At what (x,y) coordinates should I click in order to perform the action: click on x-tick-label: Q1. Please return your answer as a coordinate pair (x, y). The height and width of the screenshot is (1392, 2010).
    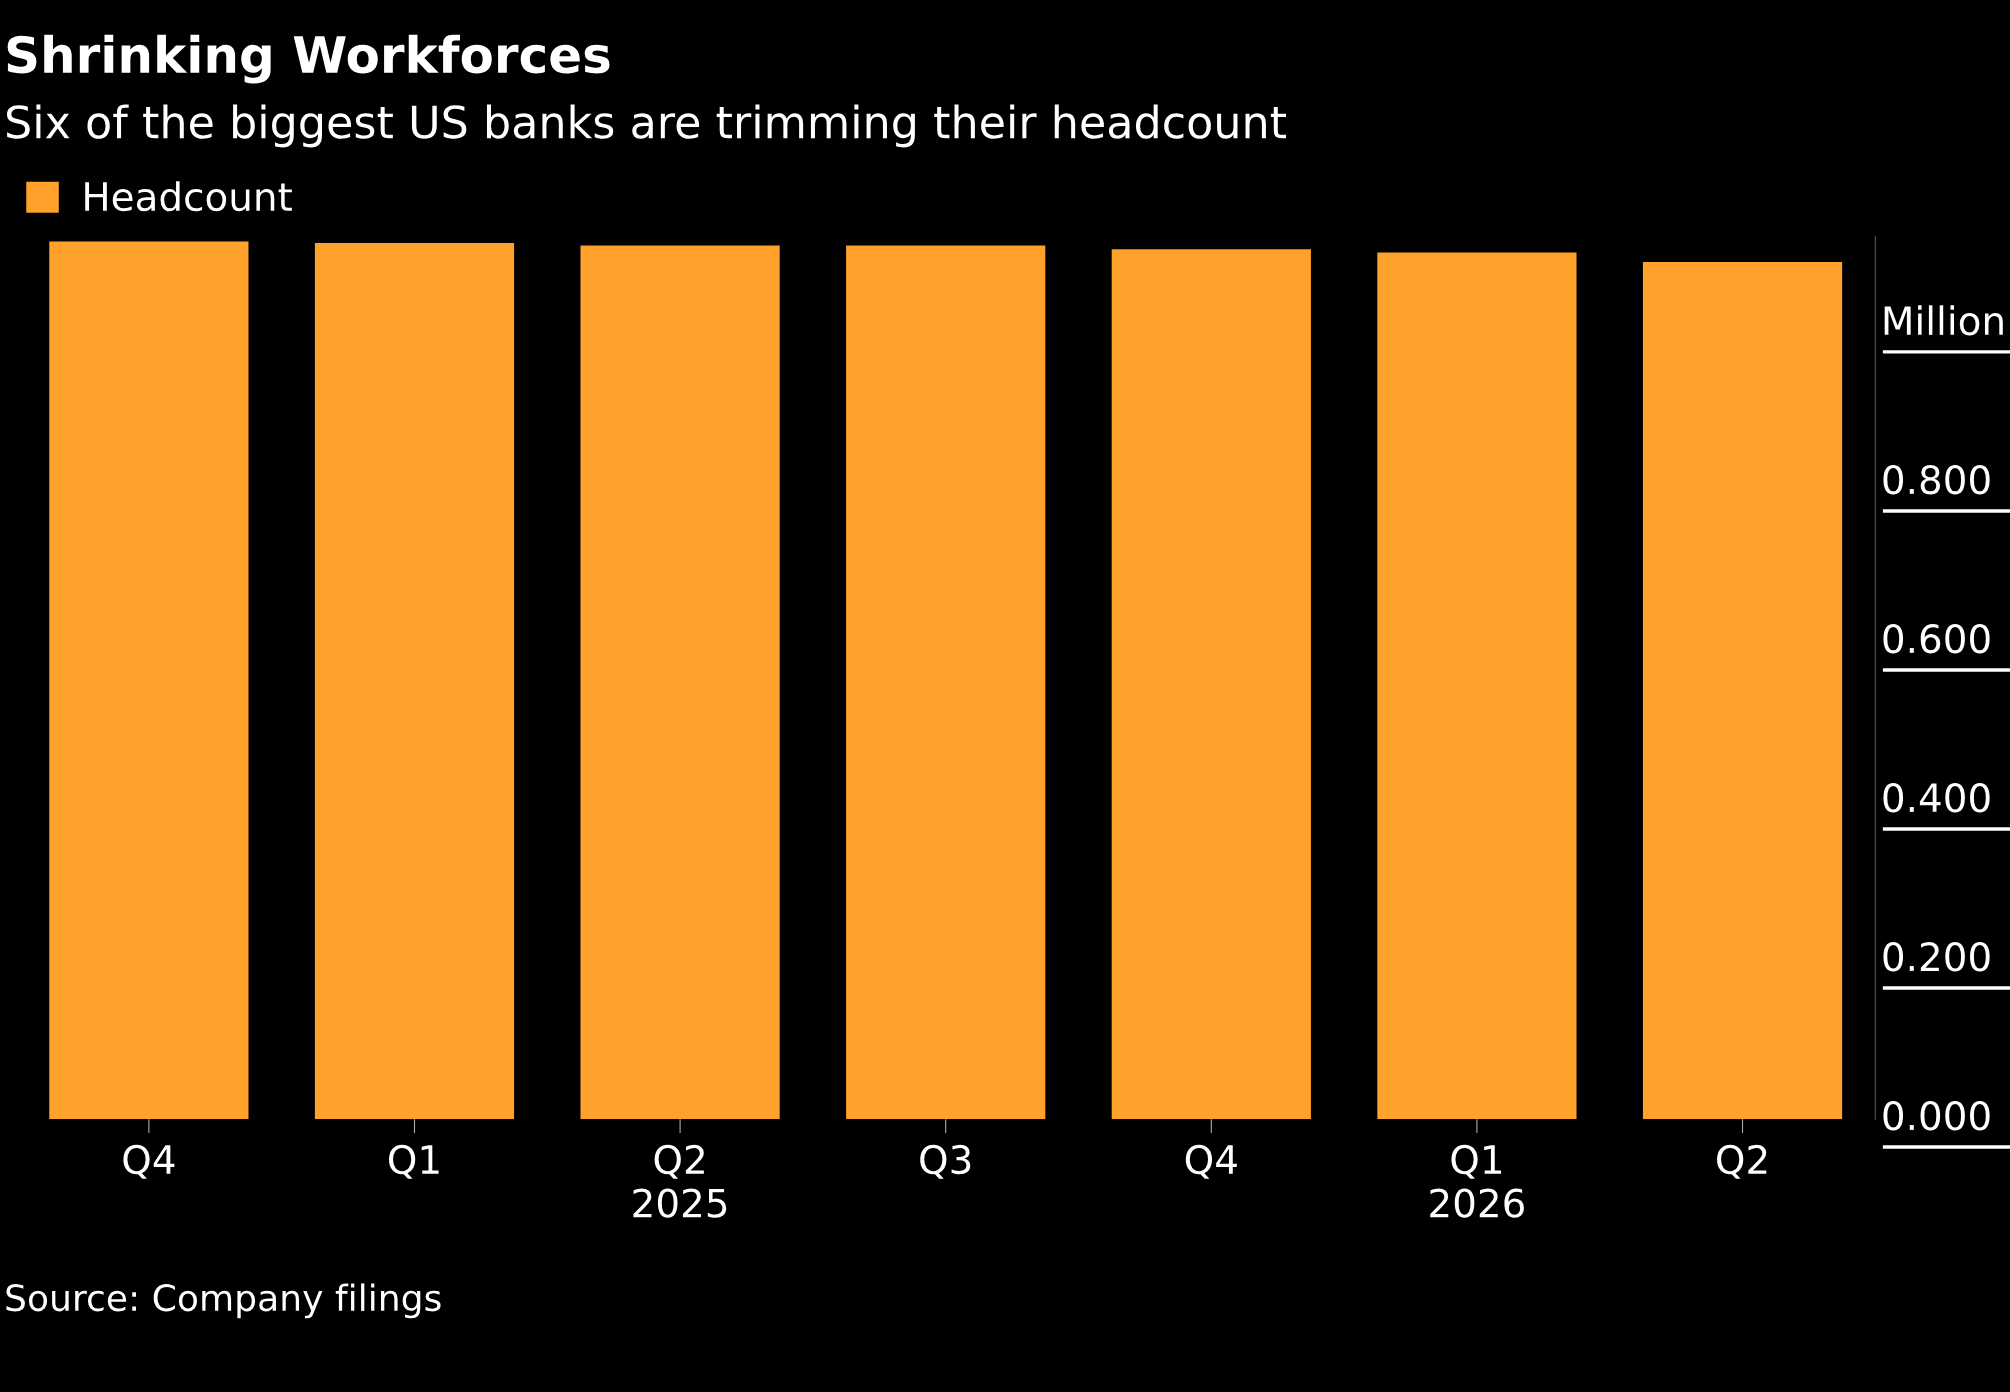
    Looking at the image, I should click on (413, 1161).